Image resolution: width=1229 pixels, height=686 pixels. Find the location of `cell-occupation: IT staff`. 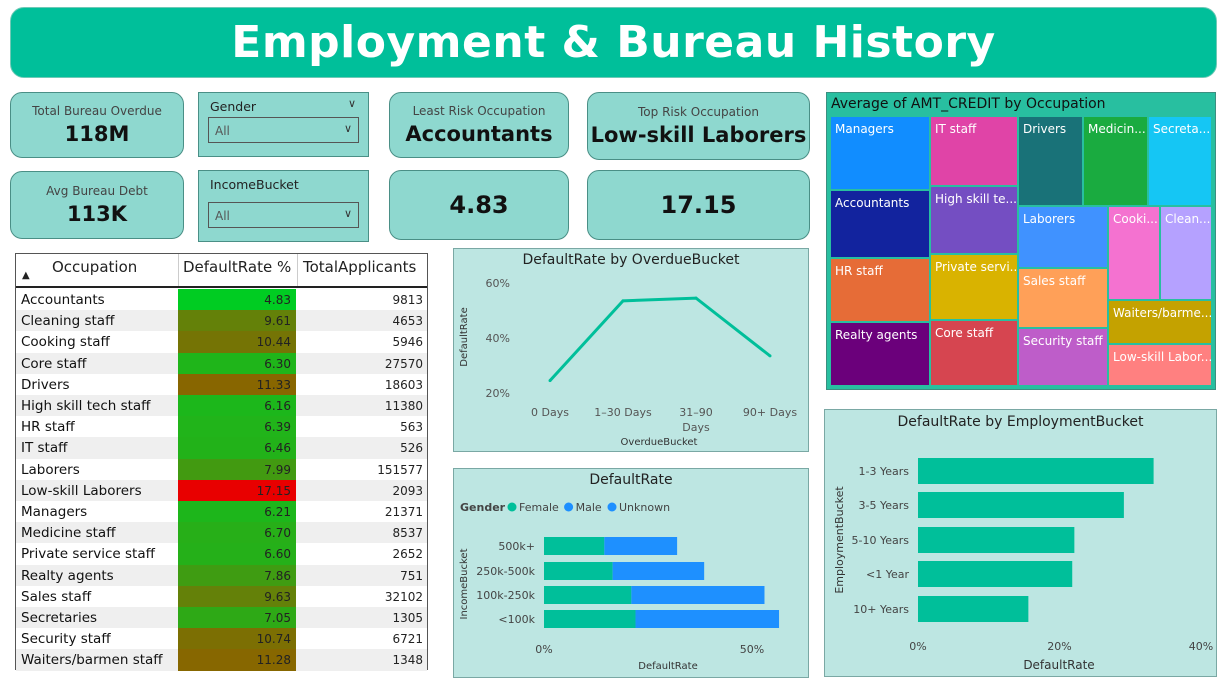

cell-occupation: IT staff is located at coordinates (44, 448).